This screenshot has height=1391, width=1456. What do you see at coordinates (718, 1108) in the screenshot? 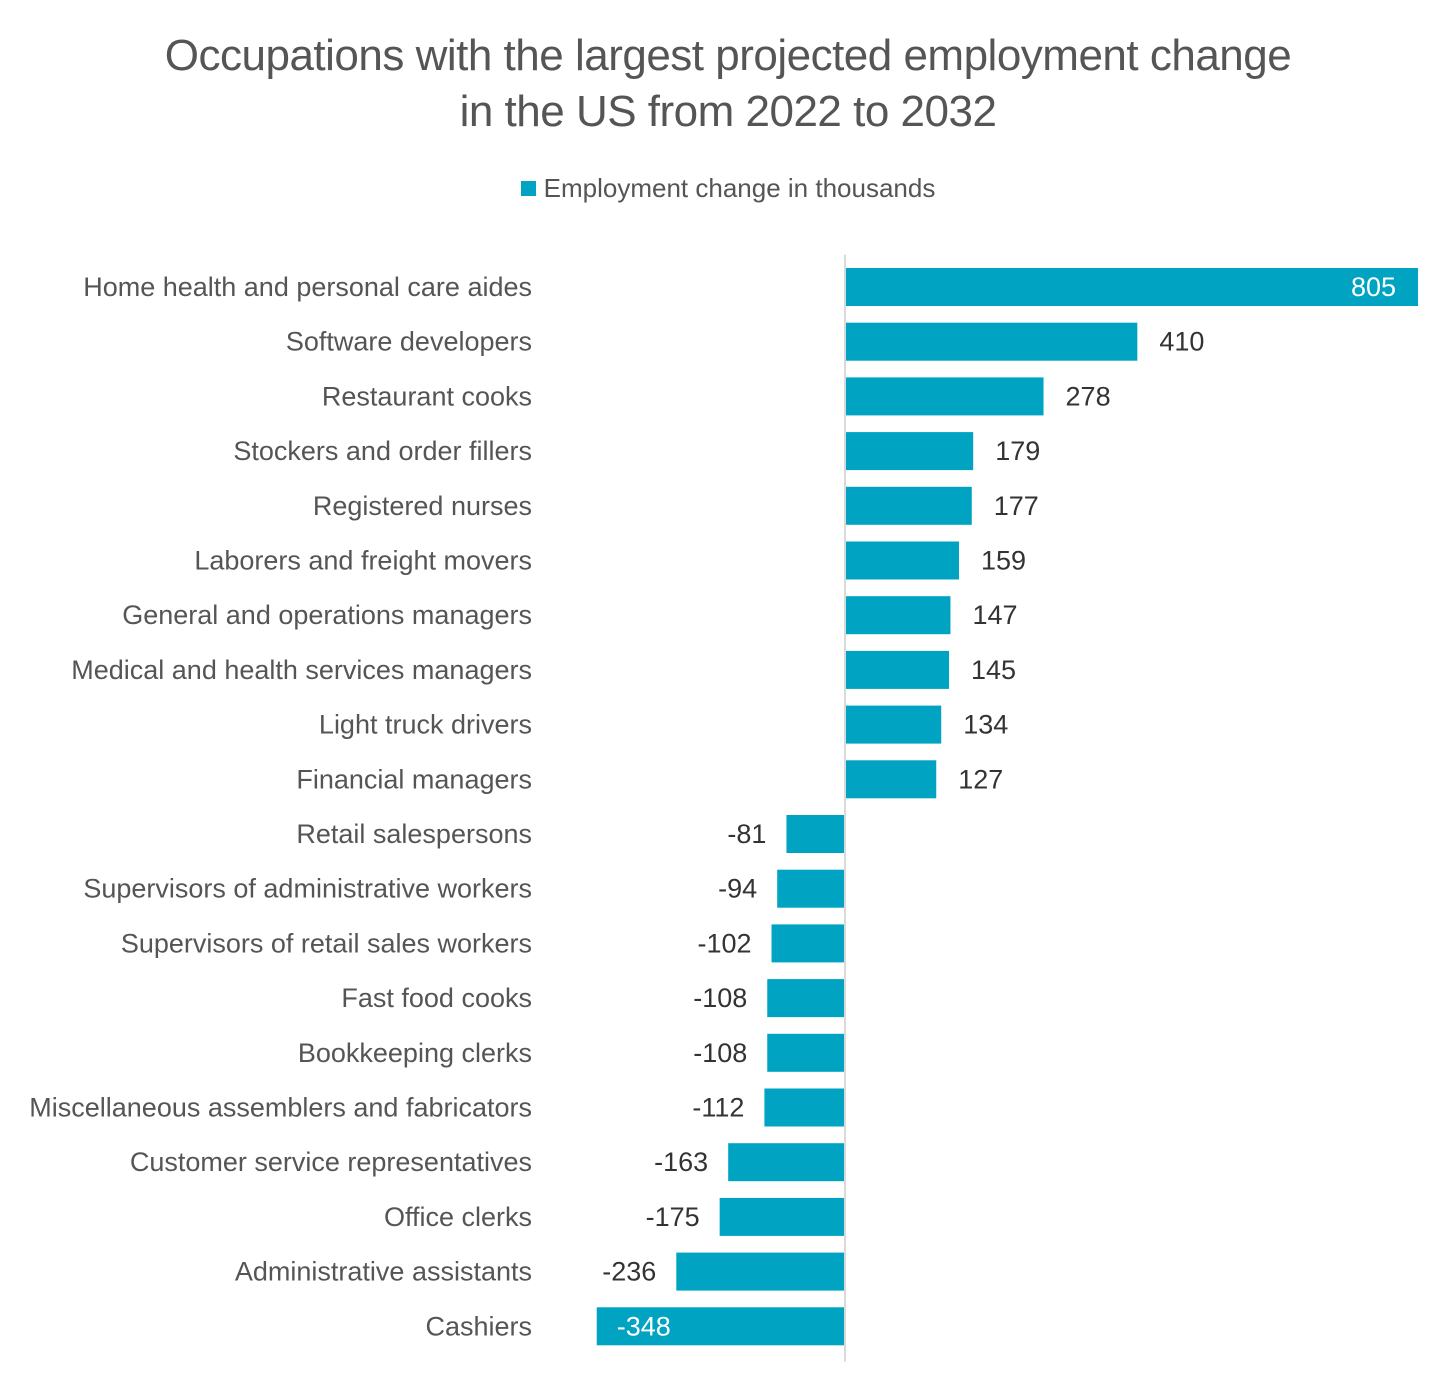
I see `data-label: -112` at bounding box center [718, 1108].